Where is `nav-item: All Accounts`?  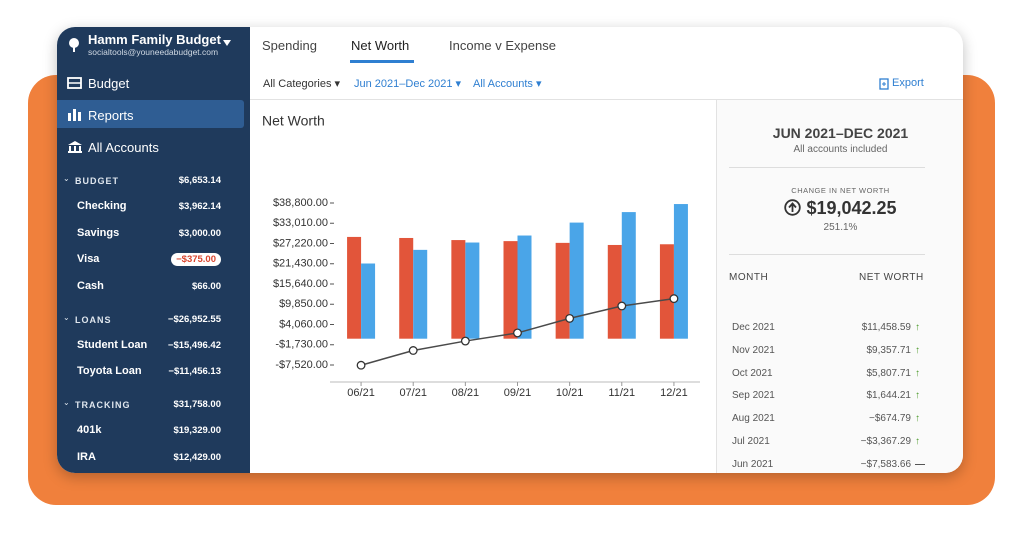 nav-item: All Accounts is located at coordinates (123, 147).